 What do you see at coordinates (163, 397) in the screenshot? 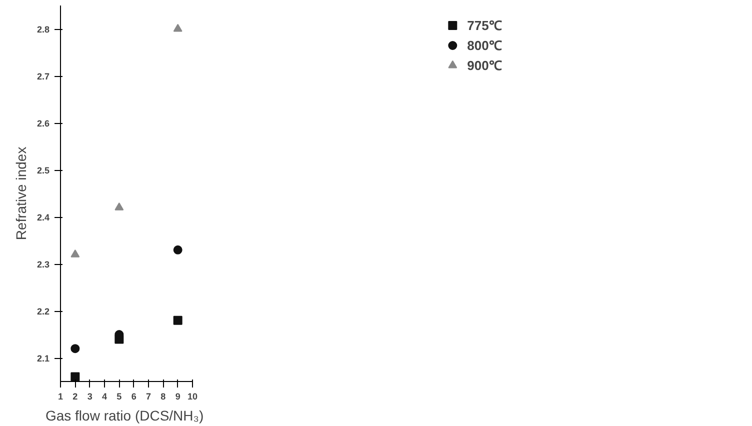
I see `x-tick-label: 8` at bounding box center [163, 397].